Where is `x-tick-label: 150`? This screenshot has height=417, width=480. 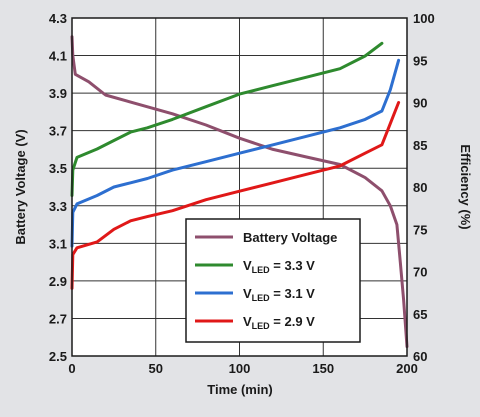
x-tick-label: 150 is located at coordinates (323, 368).